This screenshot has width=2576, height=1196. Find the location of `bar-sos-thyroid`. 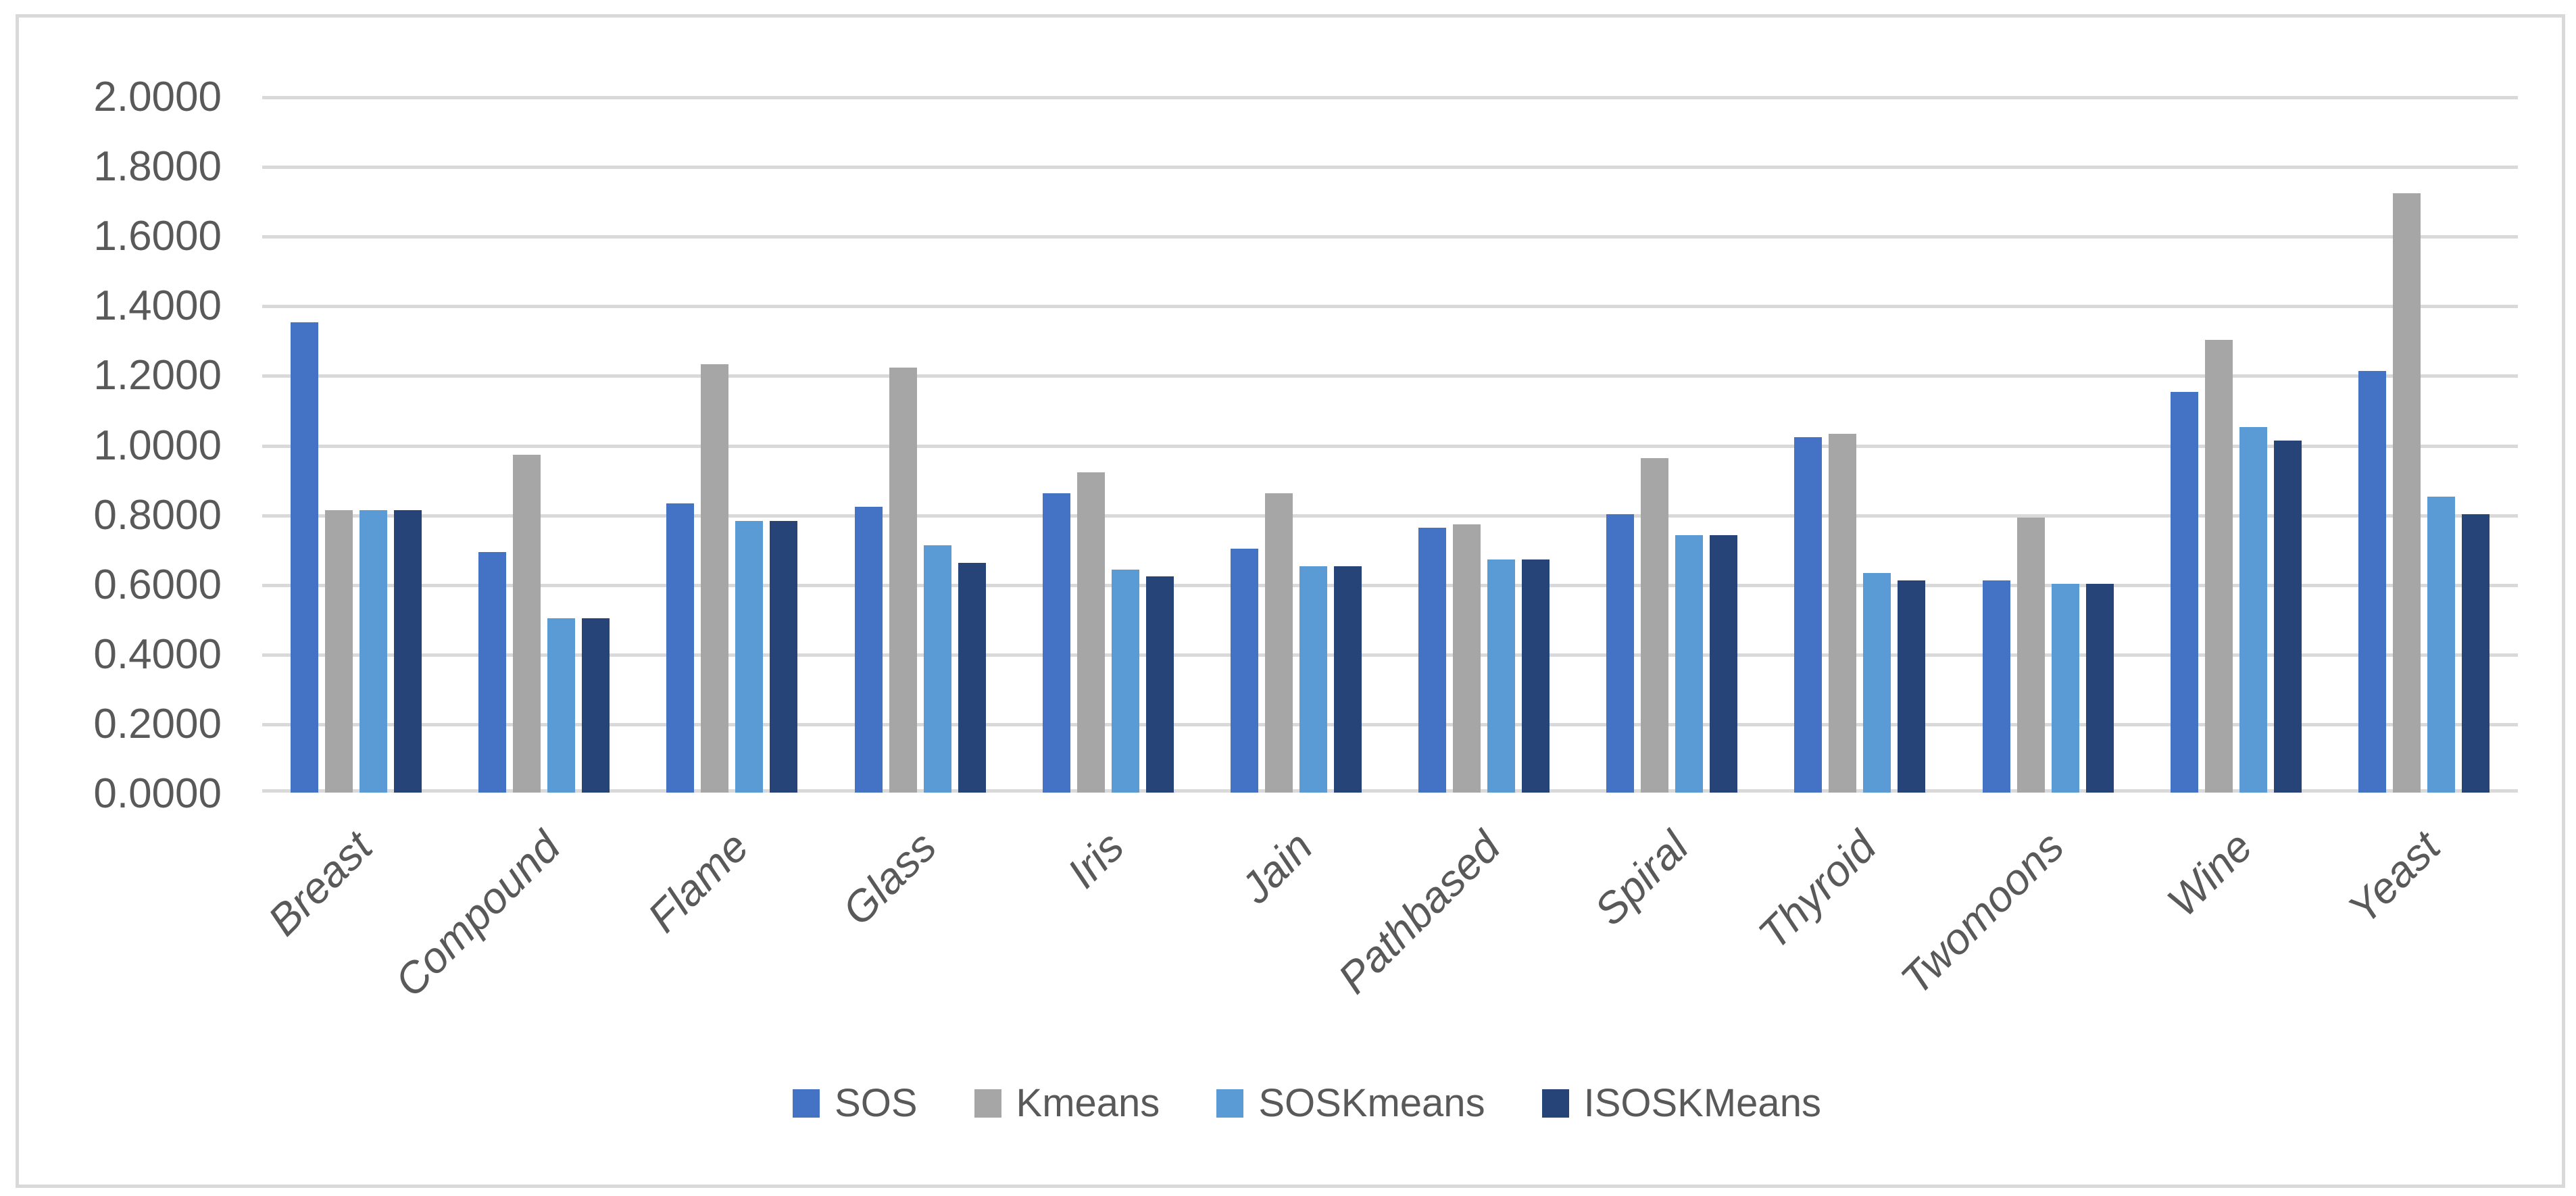

bar-sos-thyroid is located at coordinates (1809, 615).